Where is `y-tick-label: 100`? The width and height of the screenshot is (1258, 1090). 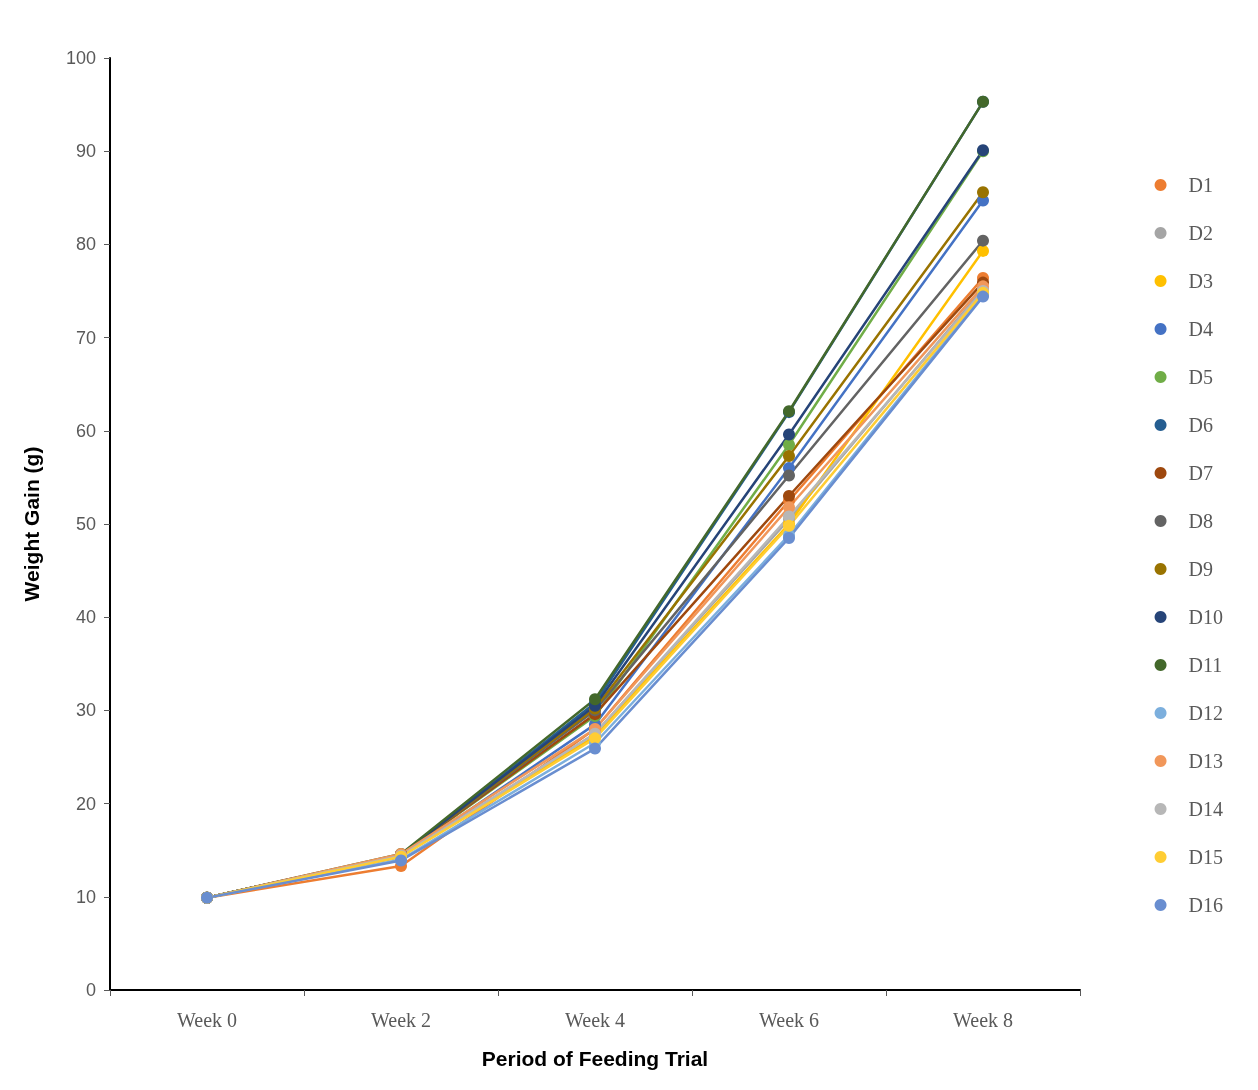
y-tick-label: 100 is located at coordinates (80, 58).